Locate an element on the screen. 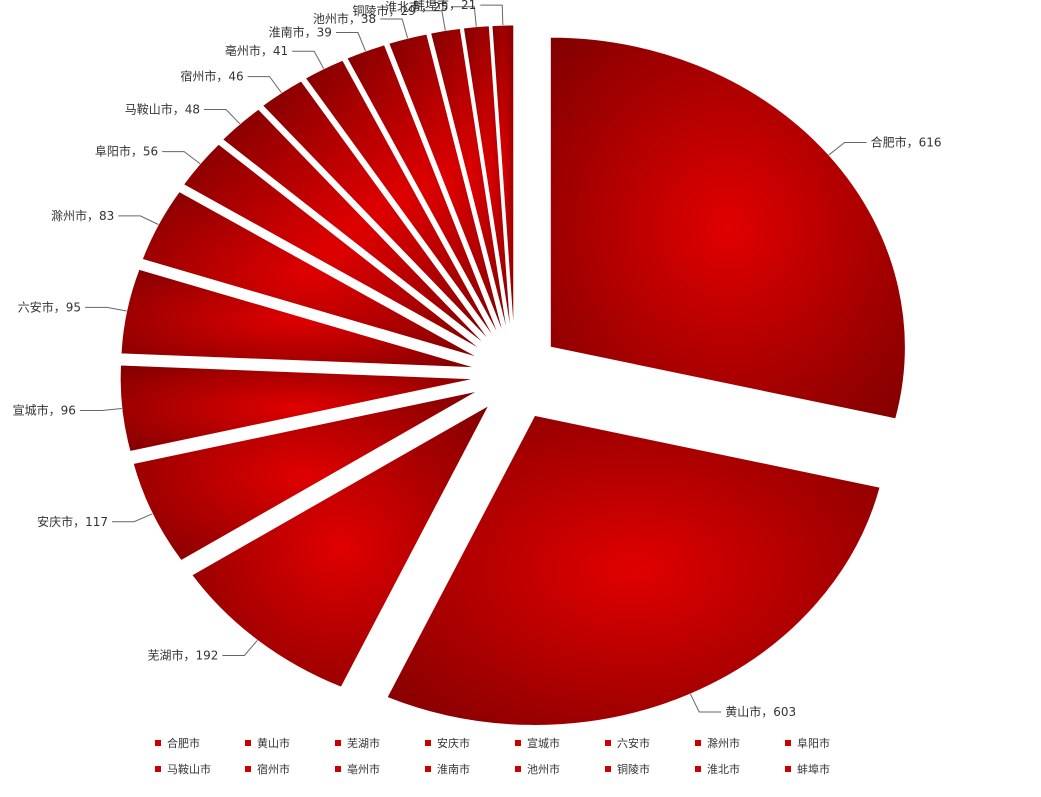  legend-label: 亳州市 is located at coordinates (363, 769).